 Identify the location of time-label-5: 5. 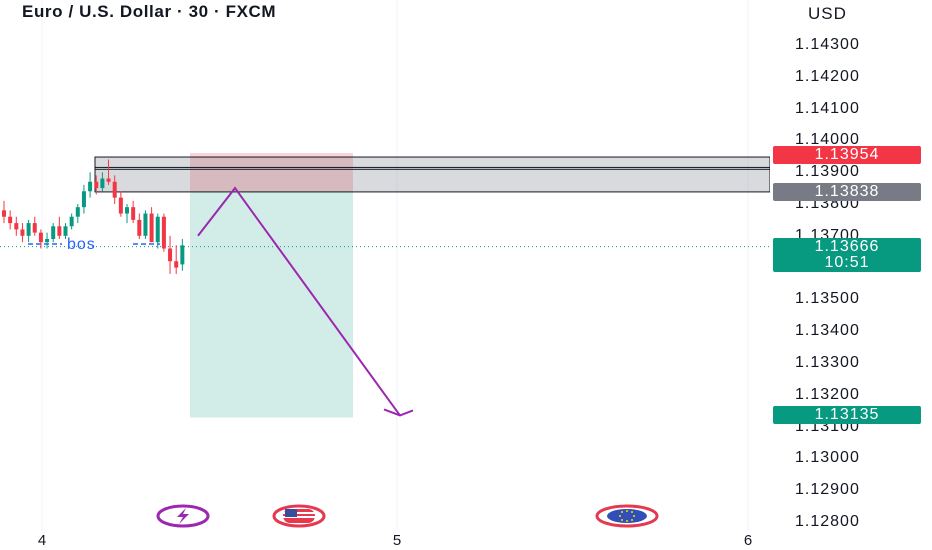
(397, 540).